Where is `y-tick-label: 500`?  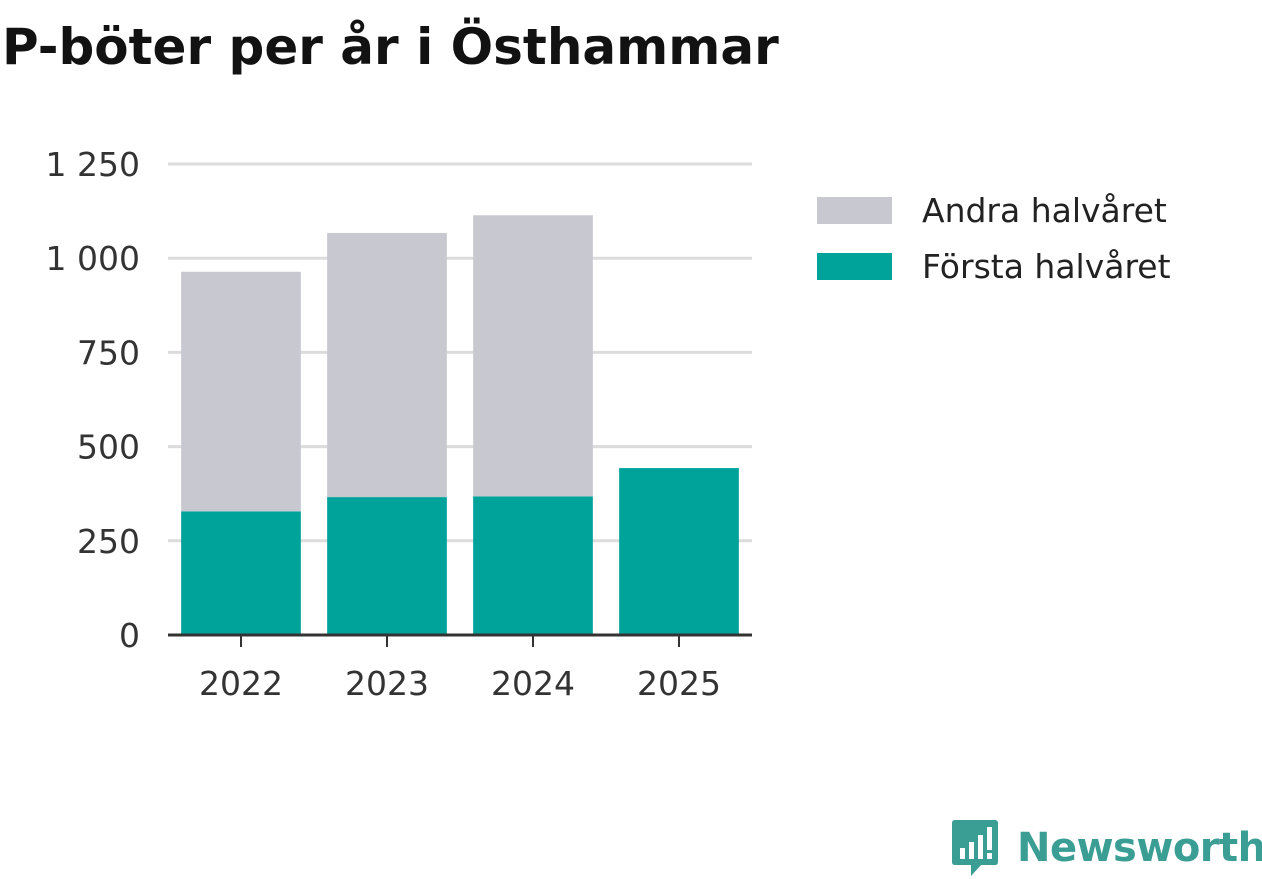
y-tick-label: 500 is located at coordinates (108, 447).